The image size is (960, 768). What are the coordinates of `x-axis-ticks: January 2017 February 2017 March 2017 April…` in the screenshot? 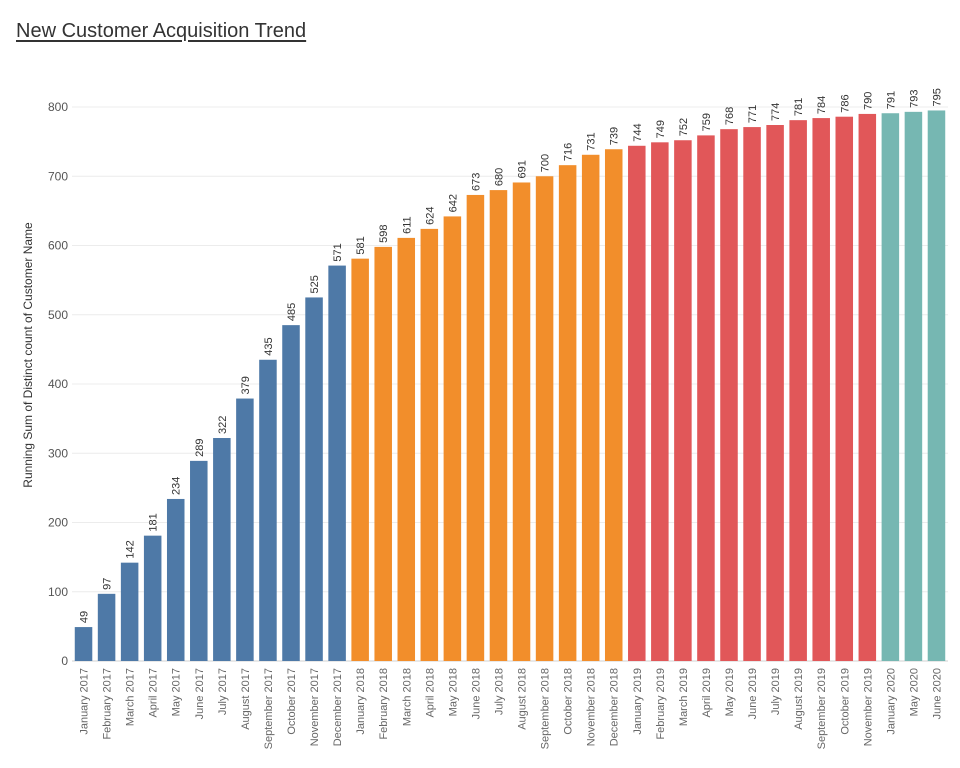 It's located at (511, 708).